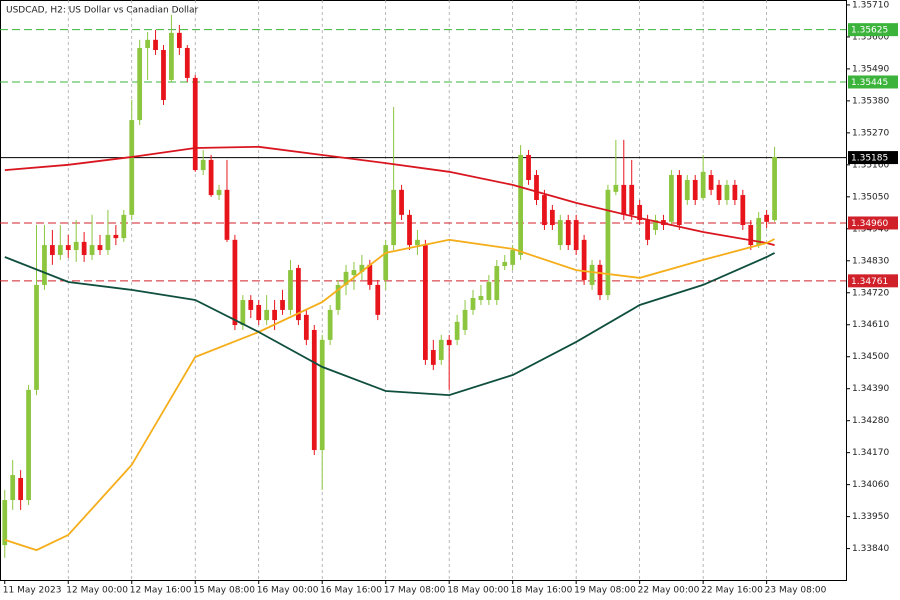 This screenshot has height=600, width=900. Describe the element at coordinates (870, 421) in the screenshot. I see `y-tick-label: 1.34280` at that location.